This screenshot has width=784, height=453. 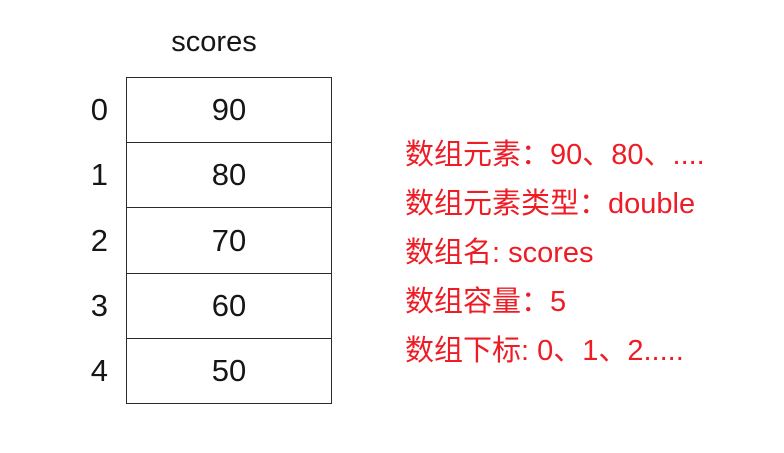 I want to click on array-cell: 60, so click(x=229, y=306).